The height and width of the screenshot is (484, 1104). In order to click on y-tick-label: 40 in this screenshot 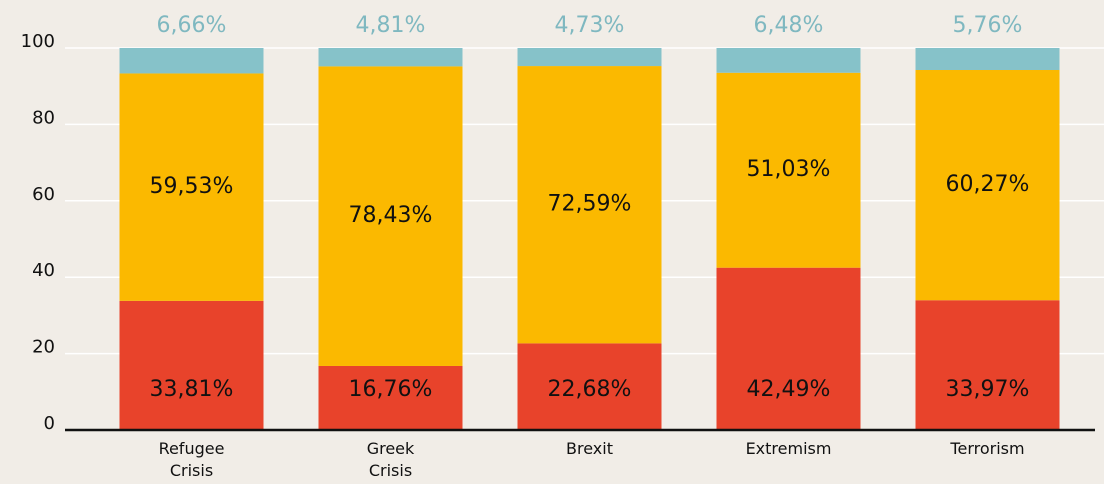, I will do `click(43, 270)`.